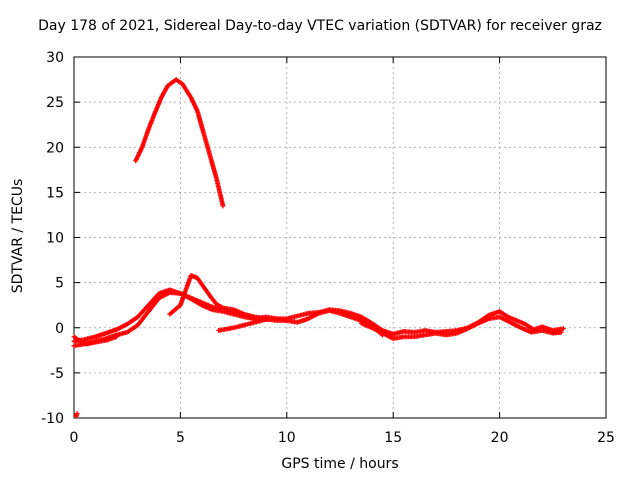 The width and height of the screenshot is (640, 480). What do you see at coordinates (59, 284) in the screenshot?
I see `y-tick-label: 5` at bounding box center [59, 284].